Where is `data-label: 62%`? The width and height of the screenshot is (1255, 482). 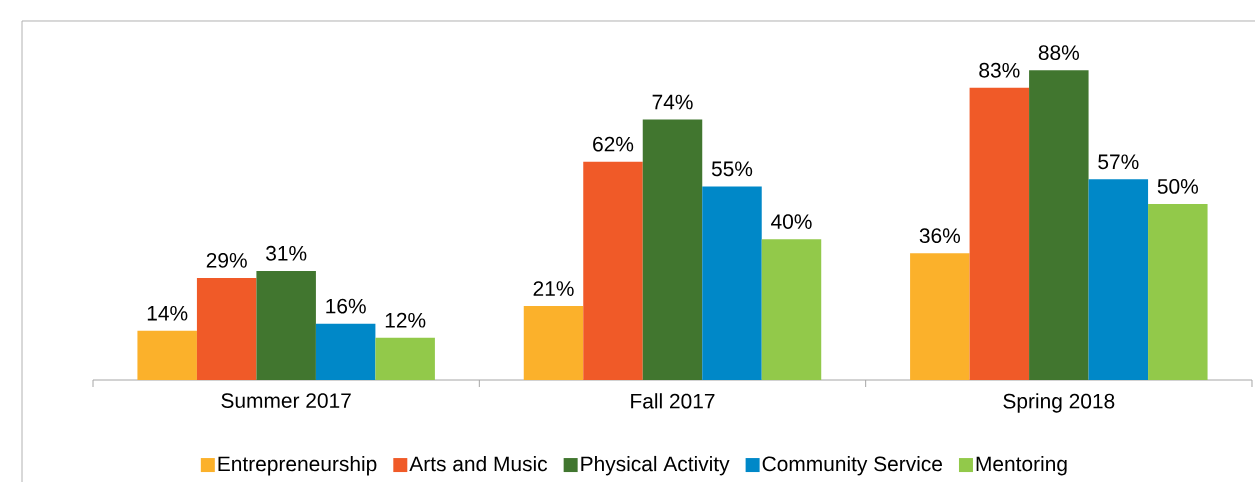
data-label: 62% is located at coordinates (613, 144).